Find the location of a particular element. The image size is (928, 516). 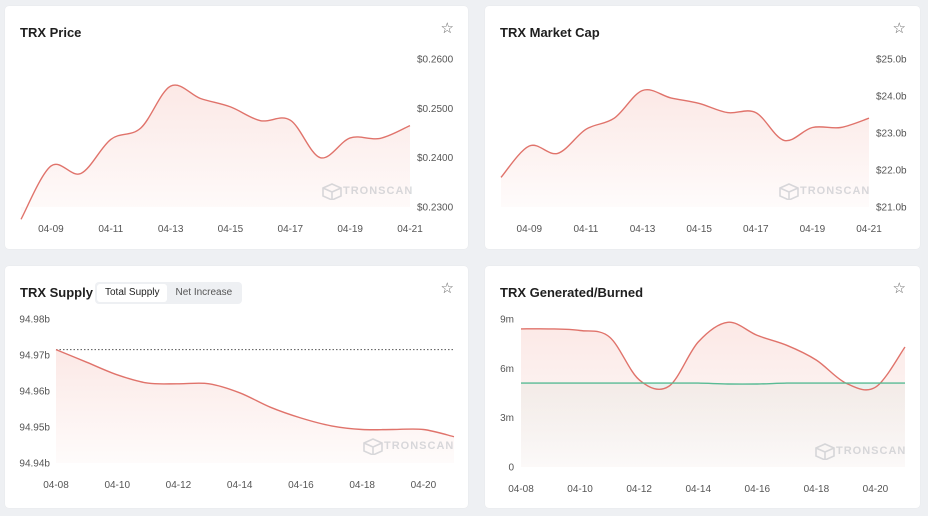

card-title: TRX Market Cap is located at coordinates (550, 32).